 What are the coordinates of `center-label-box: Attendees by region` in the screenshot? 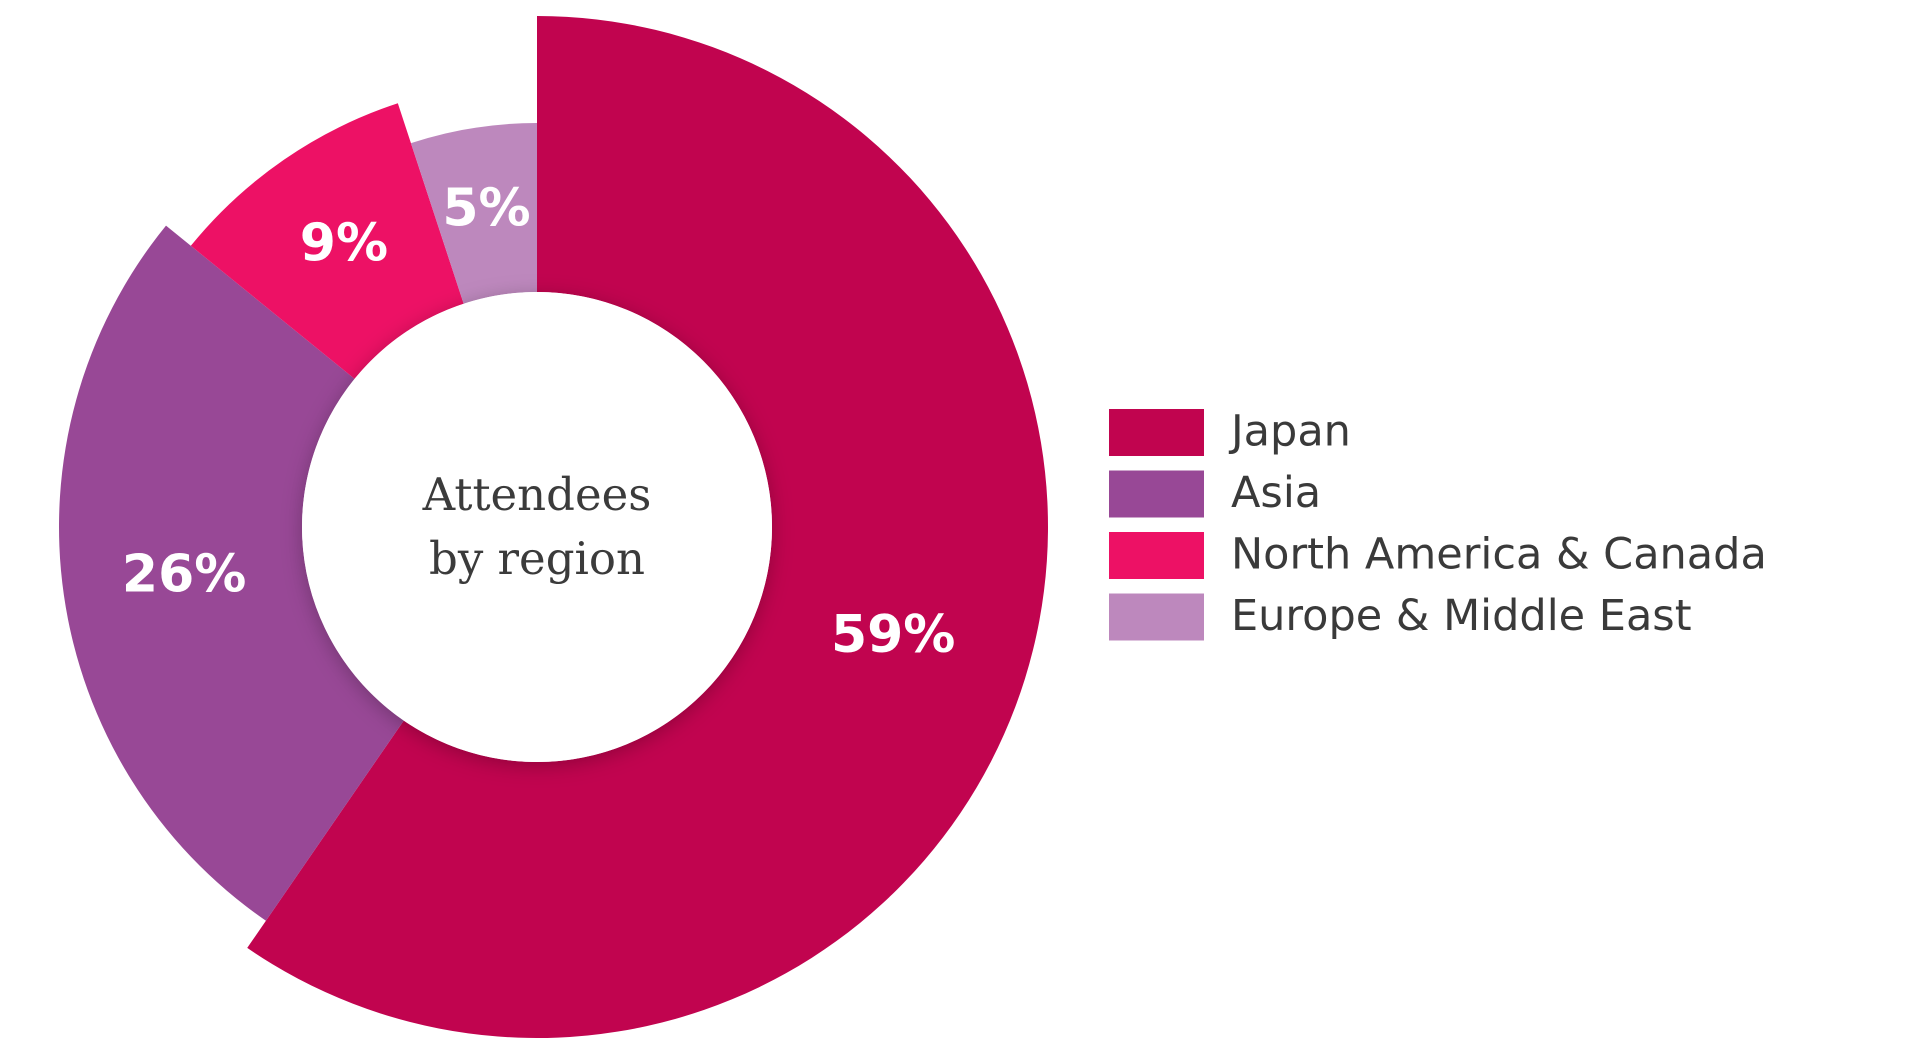 It's located at (537, 526).